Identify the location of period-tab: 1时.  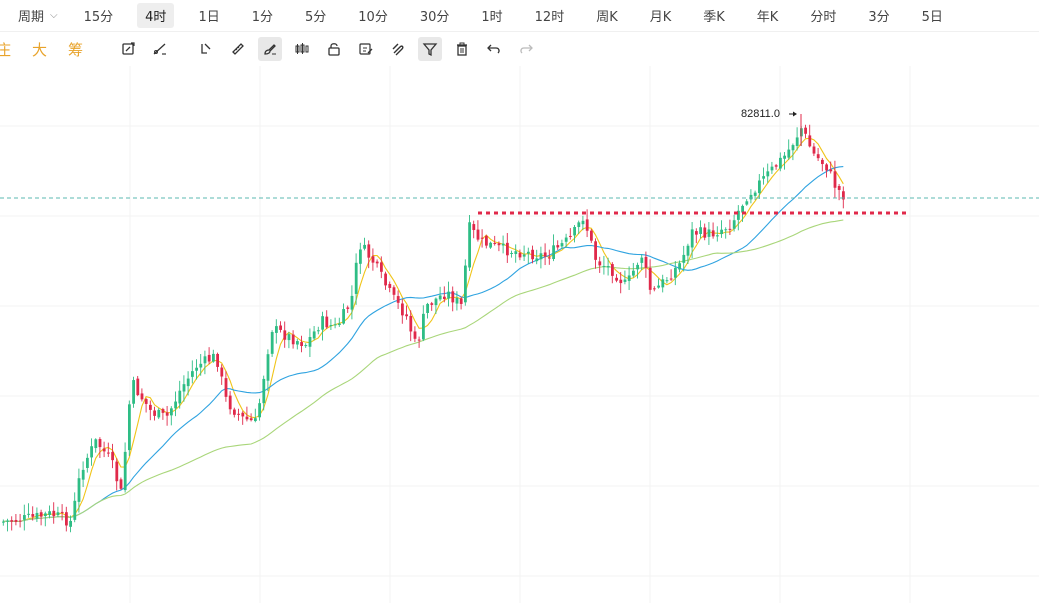
(492, 17).